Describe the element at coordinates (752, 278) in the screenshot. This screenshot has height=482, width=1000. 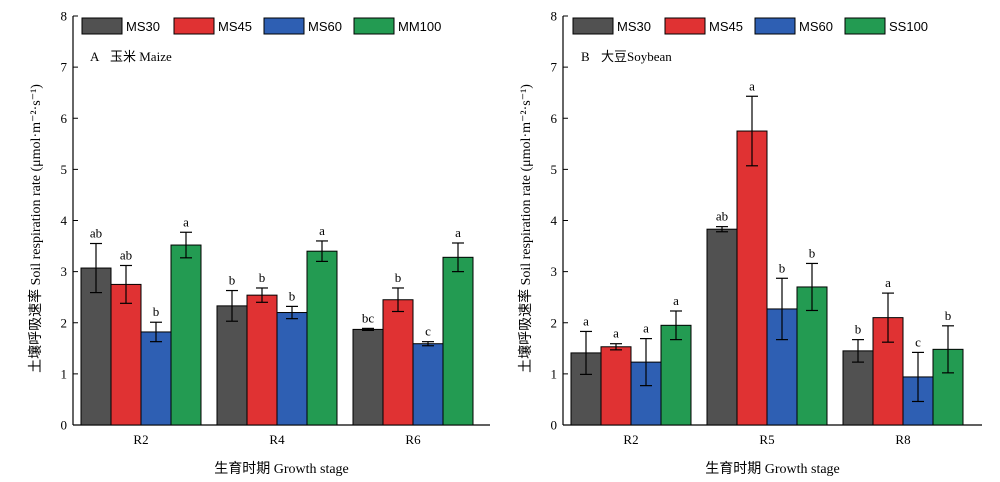
I see `bar-ms45-r5` at that location.